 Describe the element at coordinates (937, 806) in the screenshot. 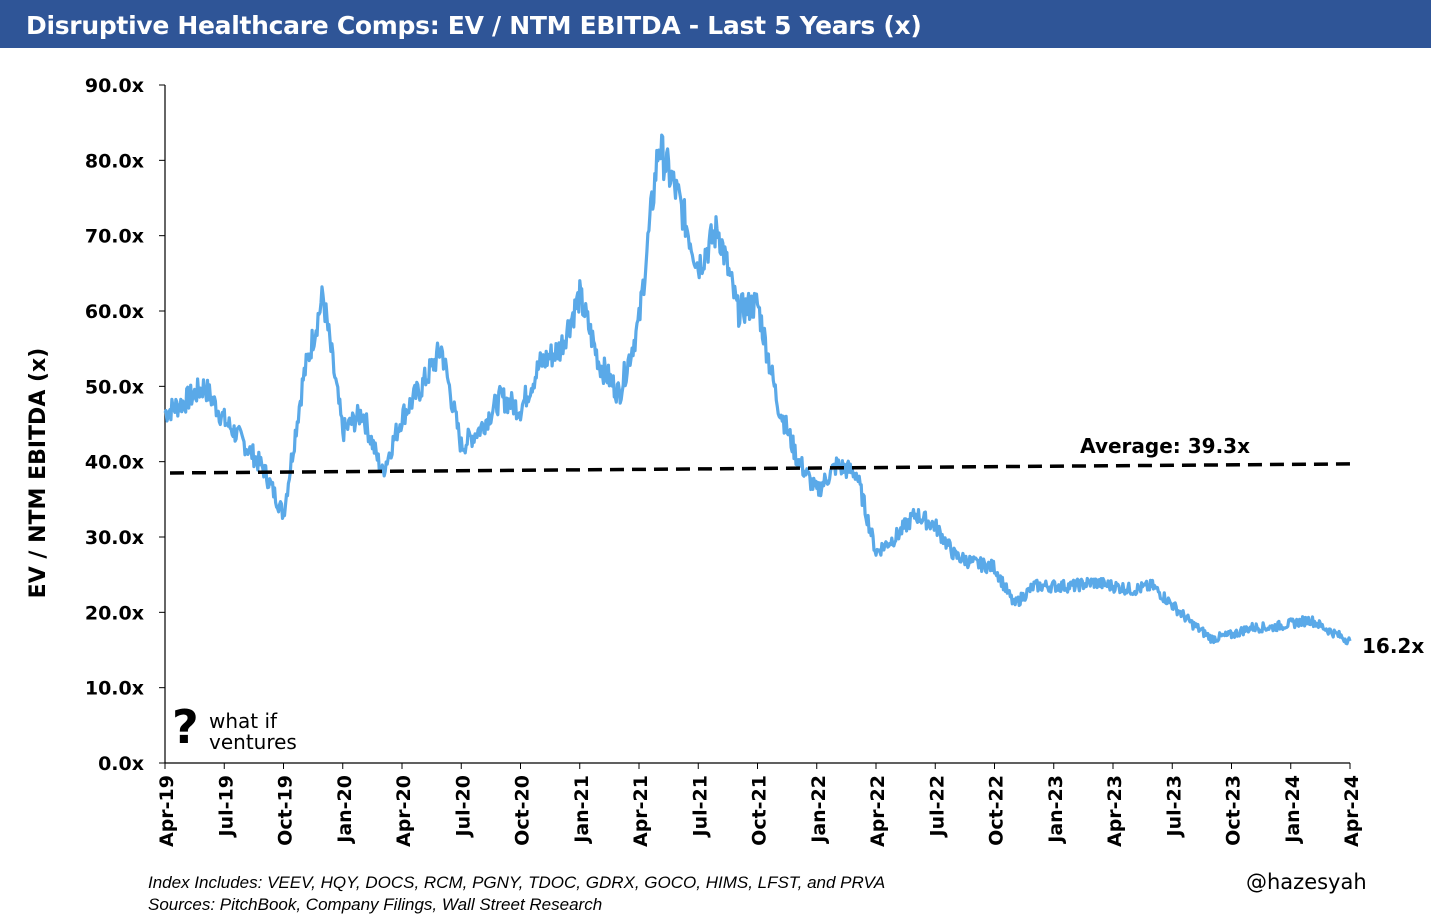

I see `x-tick-label: Jul-22` at that location.